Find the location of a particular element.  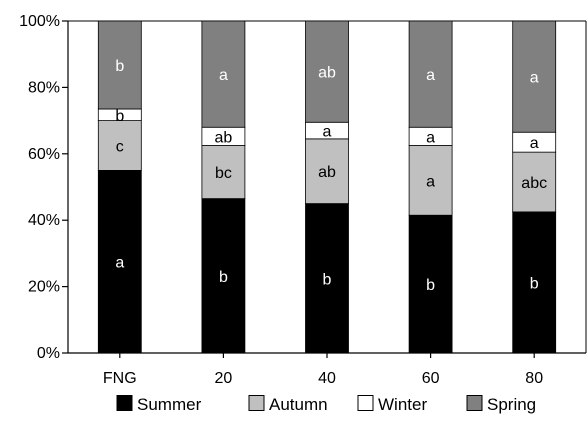

y-tick-label: 0% is located at coordinates (48, 353).